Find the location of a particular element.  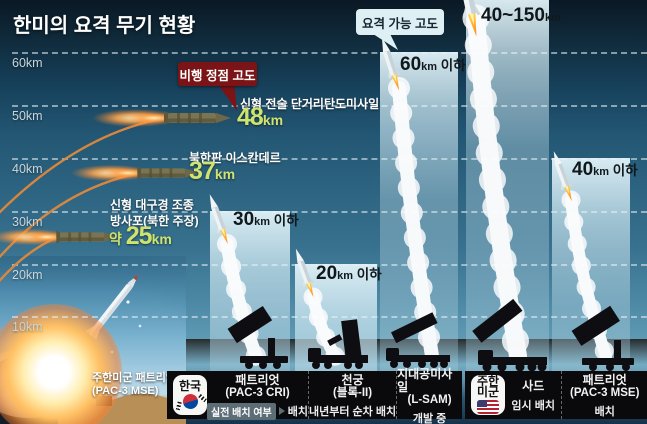

legend-panel-usfk: 주한 미군 사드 임시 배치 패트리엇 (PAC-3 MSE) 배치 is located at coordinates (556, 395).